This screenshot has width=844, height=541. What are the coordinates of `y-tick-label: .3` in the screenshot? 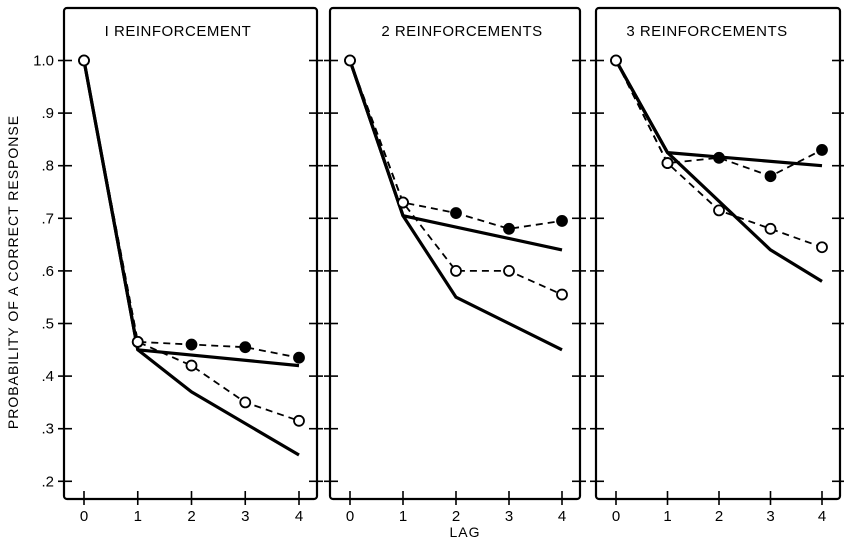 It's located at (47, 429).